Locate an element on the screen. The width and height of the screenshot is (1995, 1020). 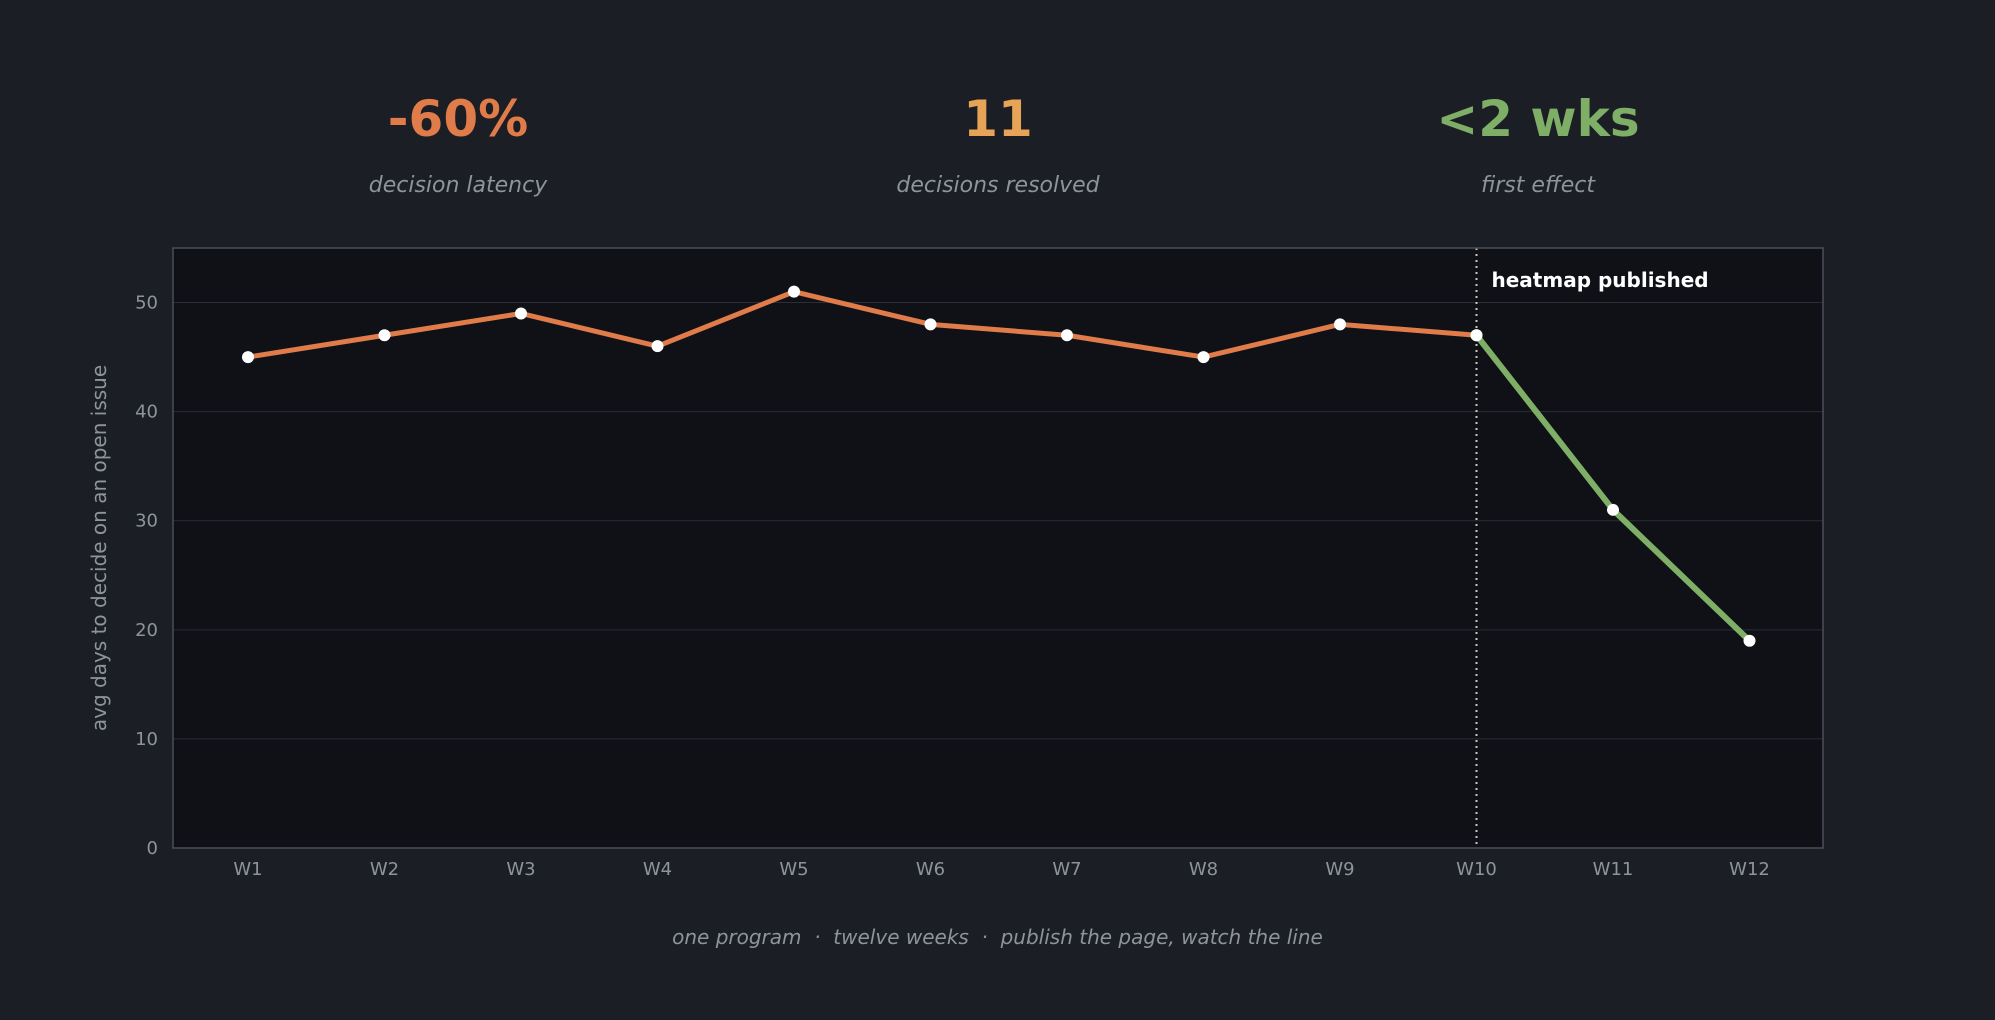
x-tick-label: W10 is located at coordinates (1476, 869).